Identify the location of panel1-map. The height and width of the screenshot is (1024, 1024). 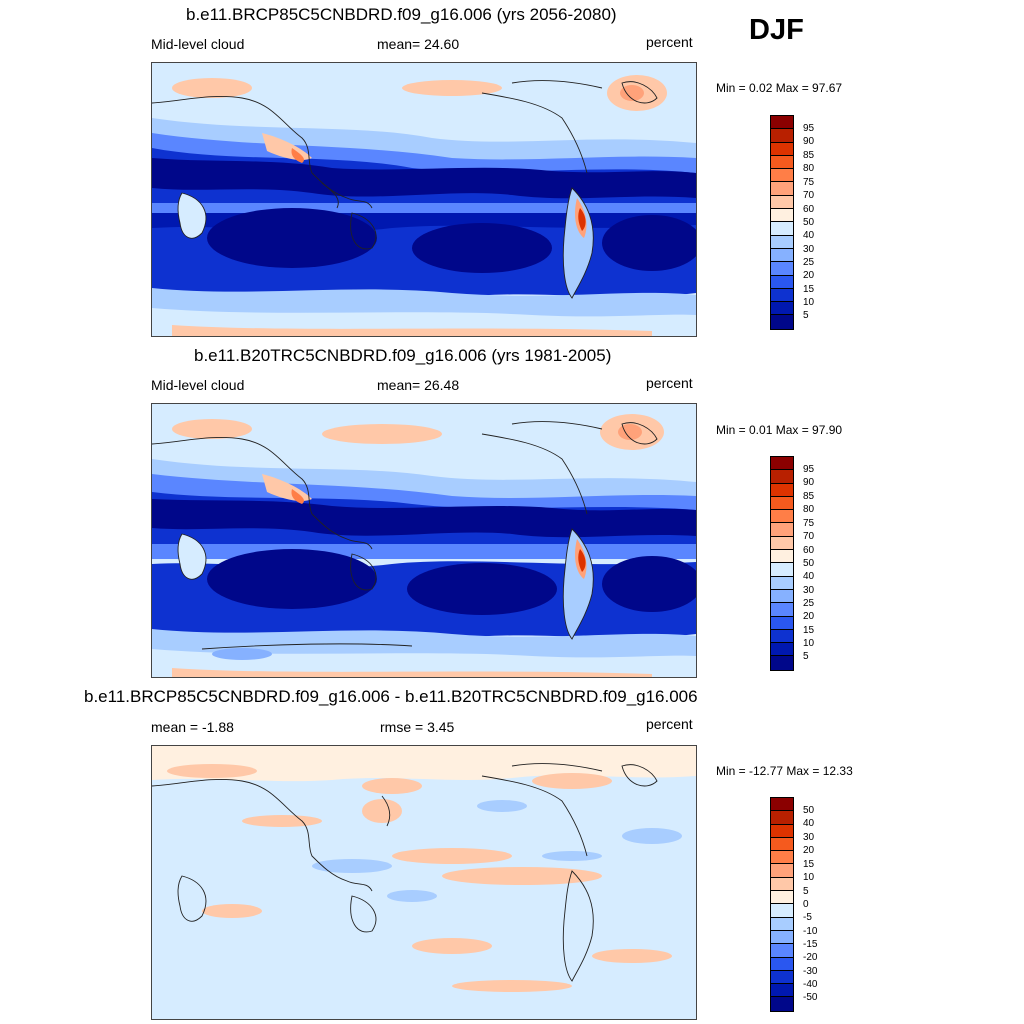
(424, 199).